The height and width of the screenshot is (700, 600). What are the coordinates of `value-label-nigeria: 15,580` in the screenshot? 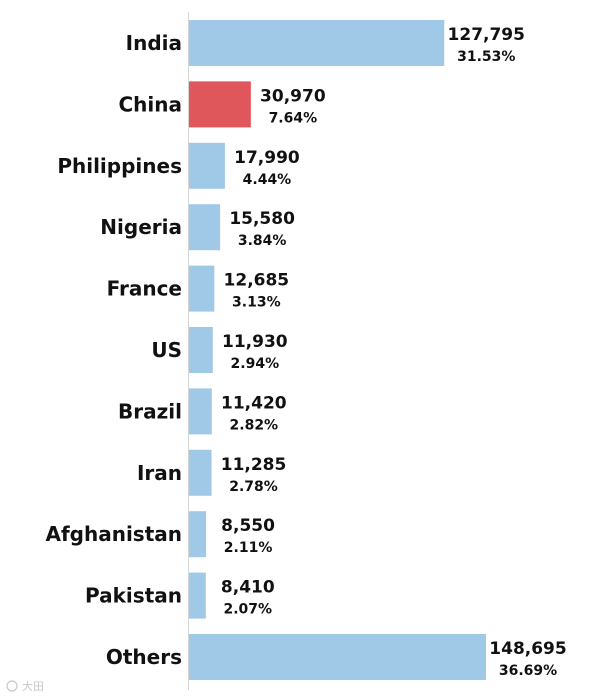 It's located at (262, 219).